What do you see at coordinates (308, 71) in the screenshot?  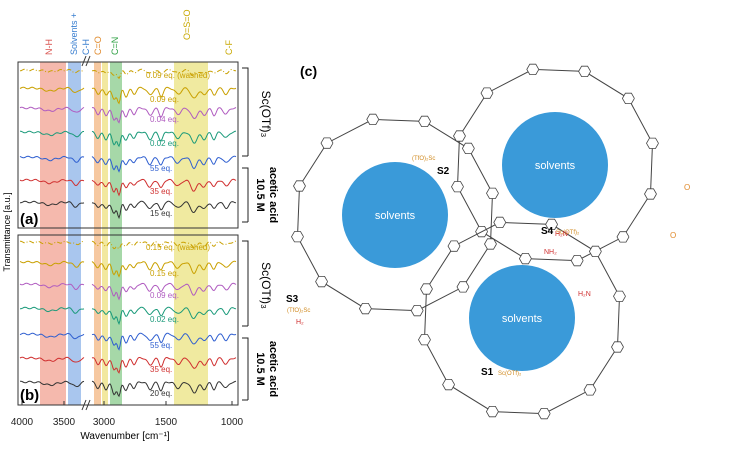 I see `scheme-label: (c)` at bounding box center [308, 71].